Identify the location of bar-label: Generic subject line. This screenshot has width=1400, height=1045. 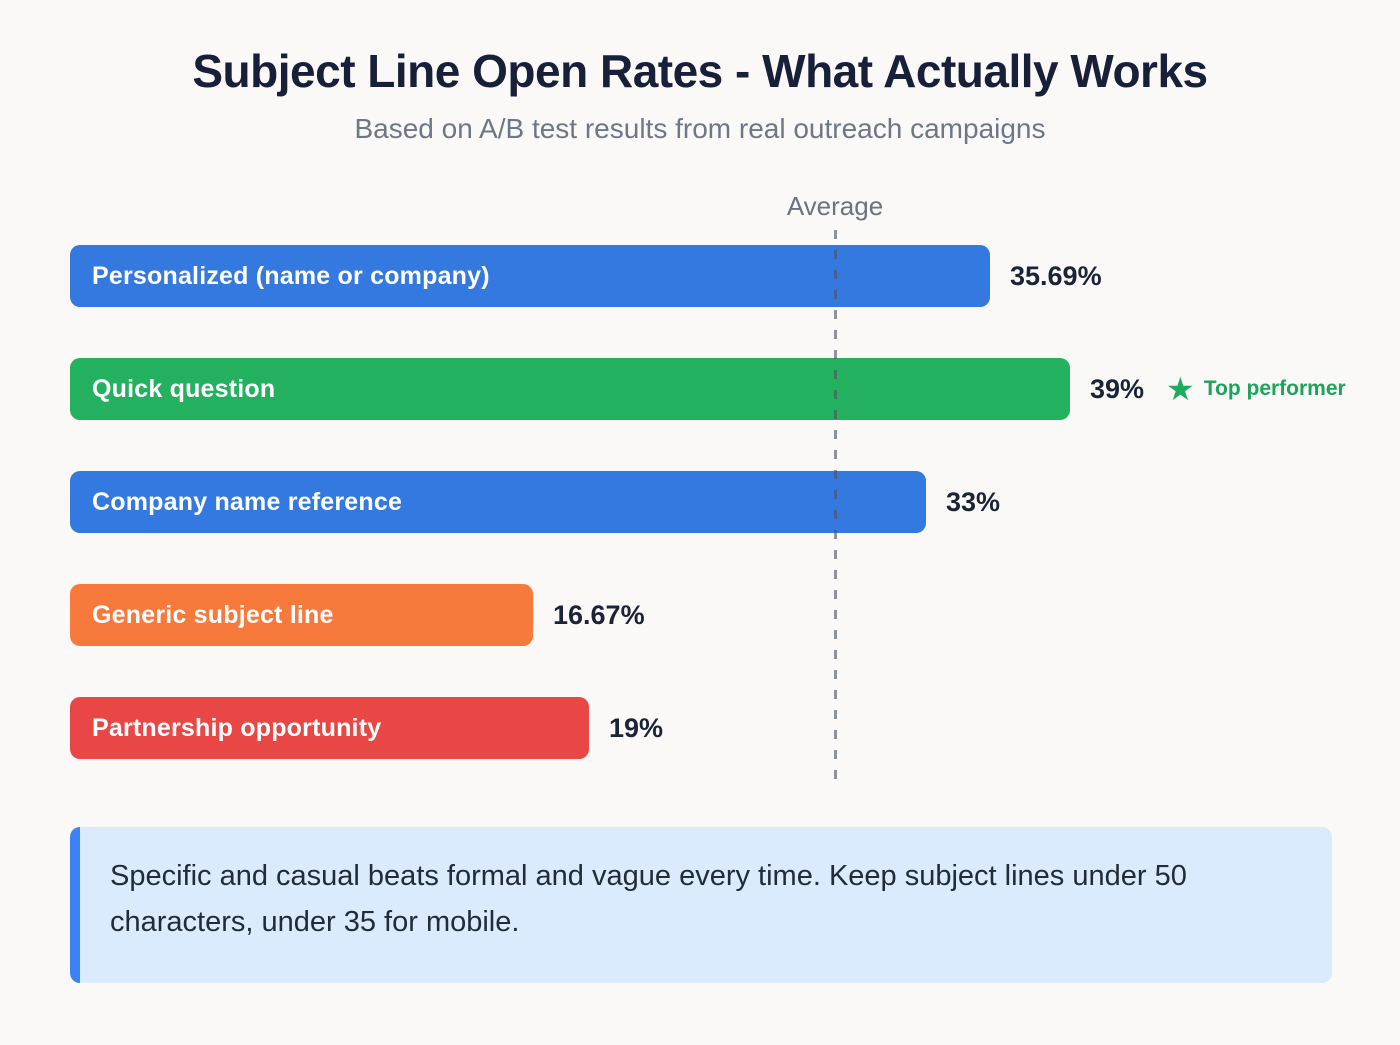
(213, 614).